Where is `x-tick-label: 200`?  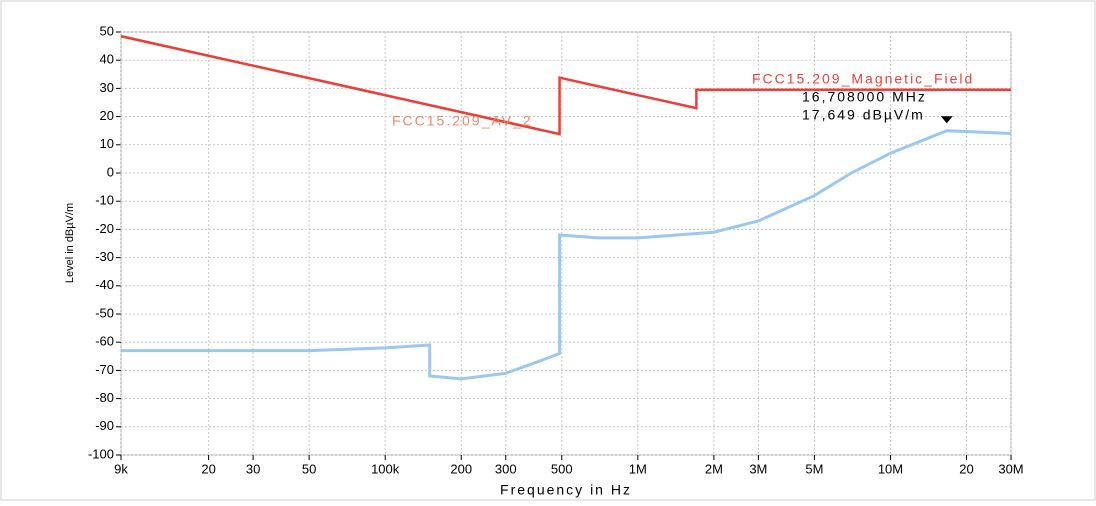 x-tick-label: 200 is located at coordinates (461, 468).